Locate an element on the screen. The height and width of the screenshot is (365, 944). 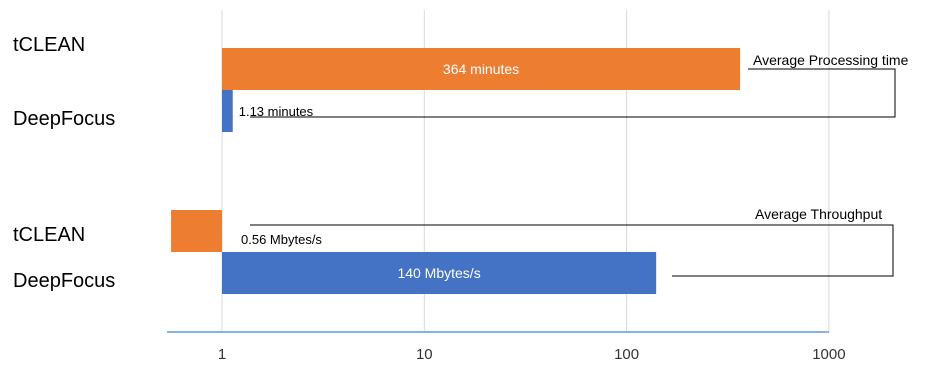
data-label: 1.13 minutes is located at coordinates (276, 111).